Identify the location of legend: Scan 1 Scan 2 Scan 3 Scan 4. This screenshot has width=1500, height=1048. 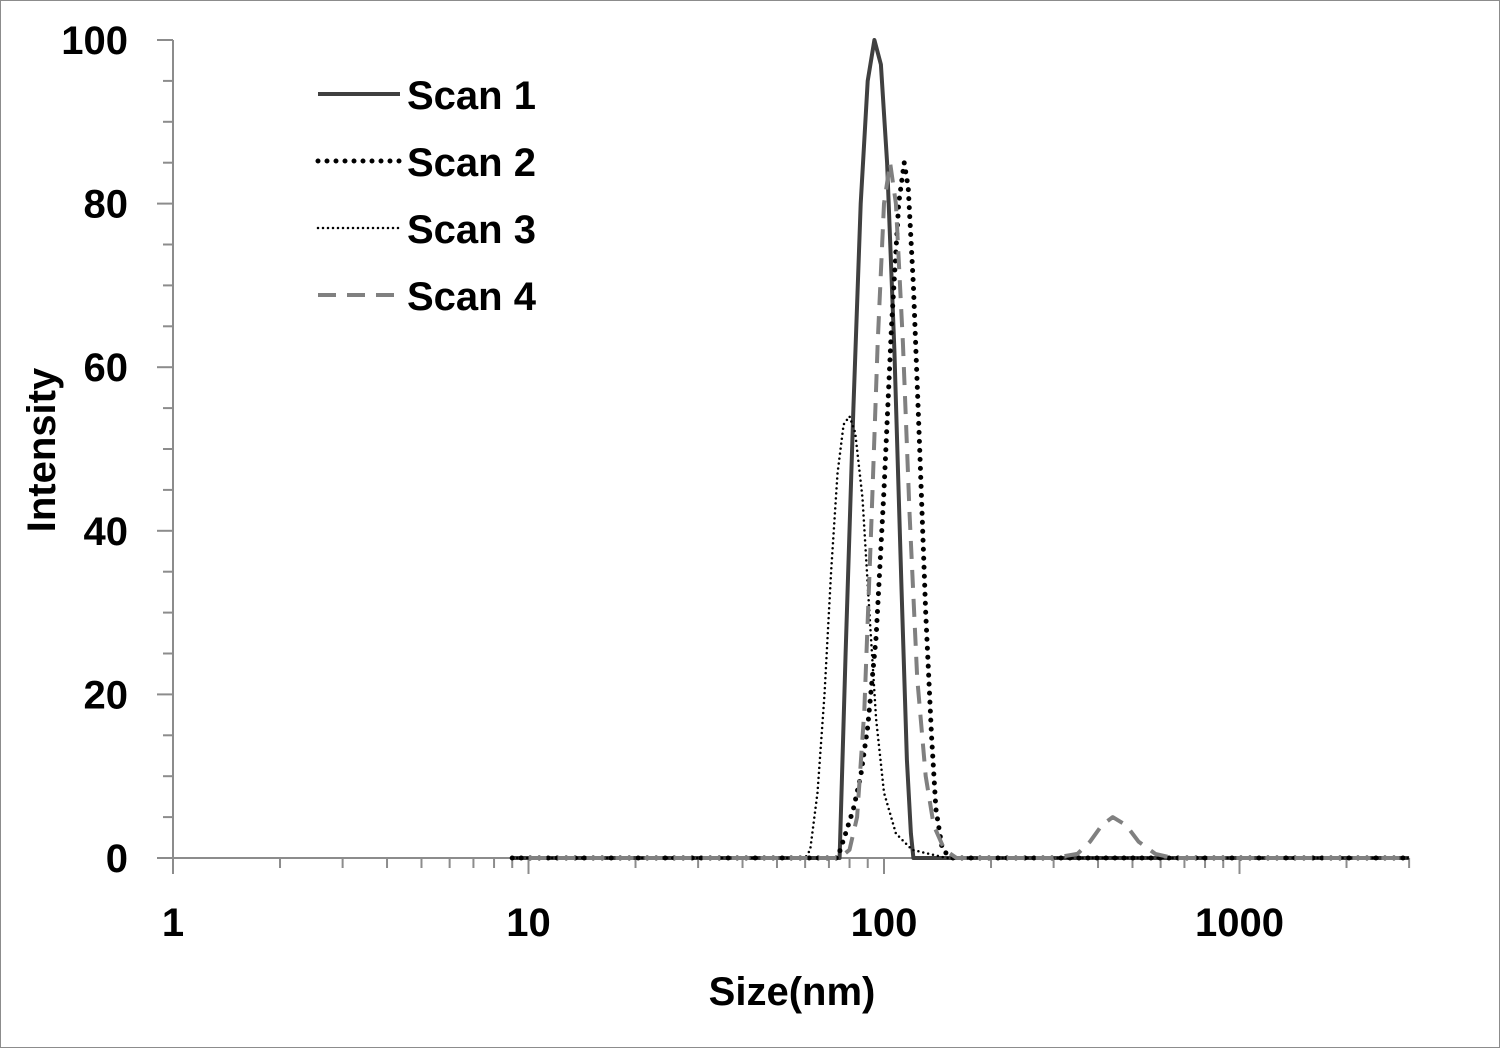
(426, 196).